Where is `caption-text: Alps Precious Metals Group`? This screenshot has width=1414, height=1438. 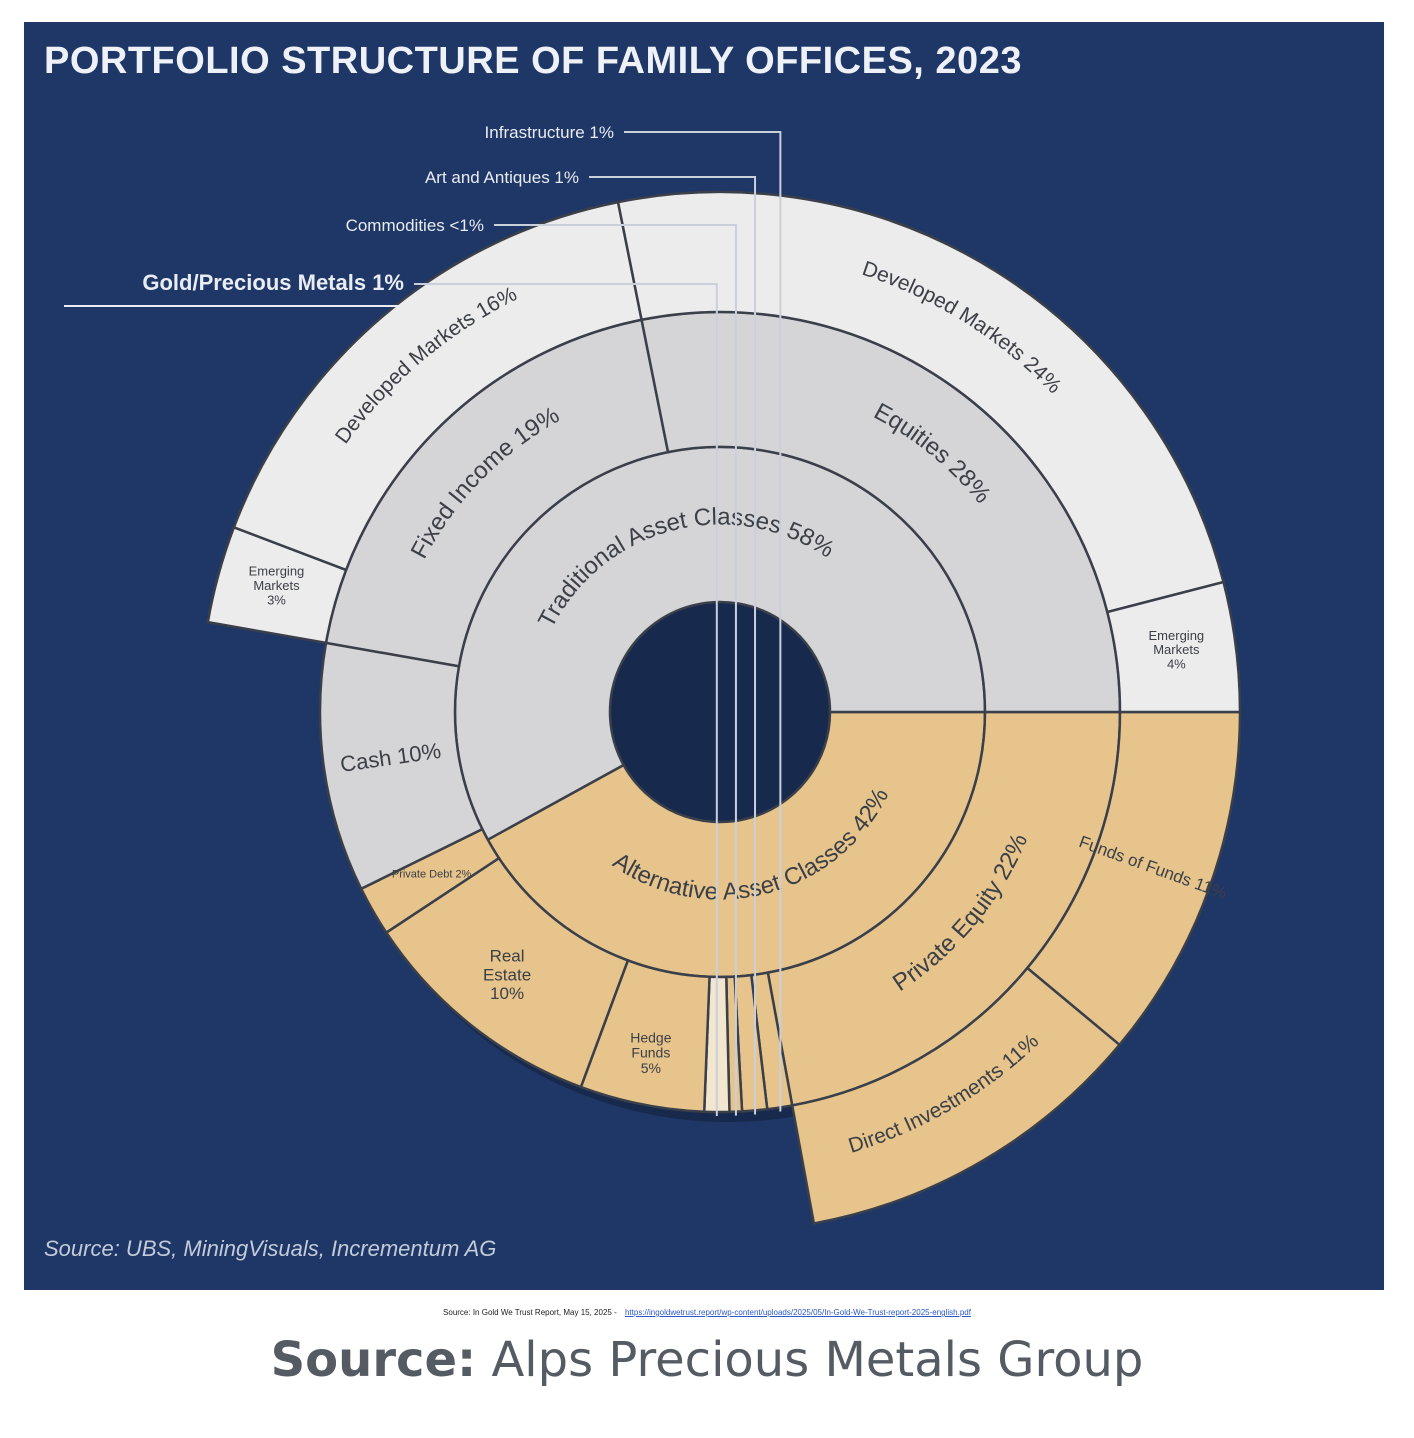
caption-text: Alps Precious Metals Group is located at coordinates (810, 1360).